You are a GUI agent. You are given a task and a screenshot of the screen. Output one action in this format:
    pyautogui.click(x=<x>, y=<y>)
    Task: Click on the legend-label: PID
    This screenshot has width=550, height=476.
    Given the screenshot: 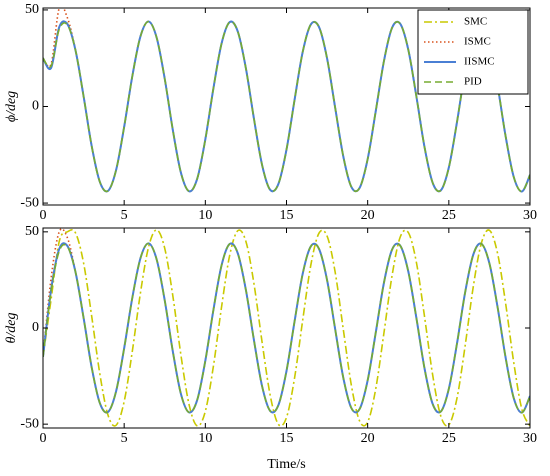 What is the action you would take?
    pyautogui.click(x=473, y=82)
    